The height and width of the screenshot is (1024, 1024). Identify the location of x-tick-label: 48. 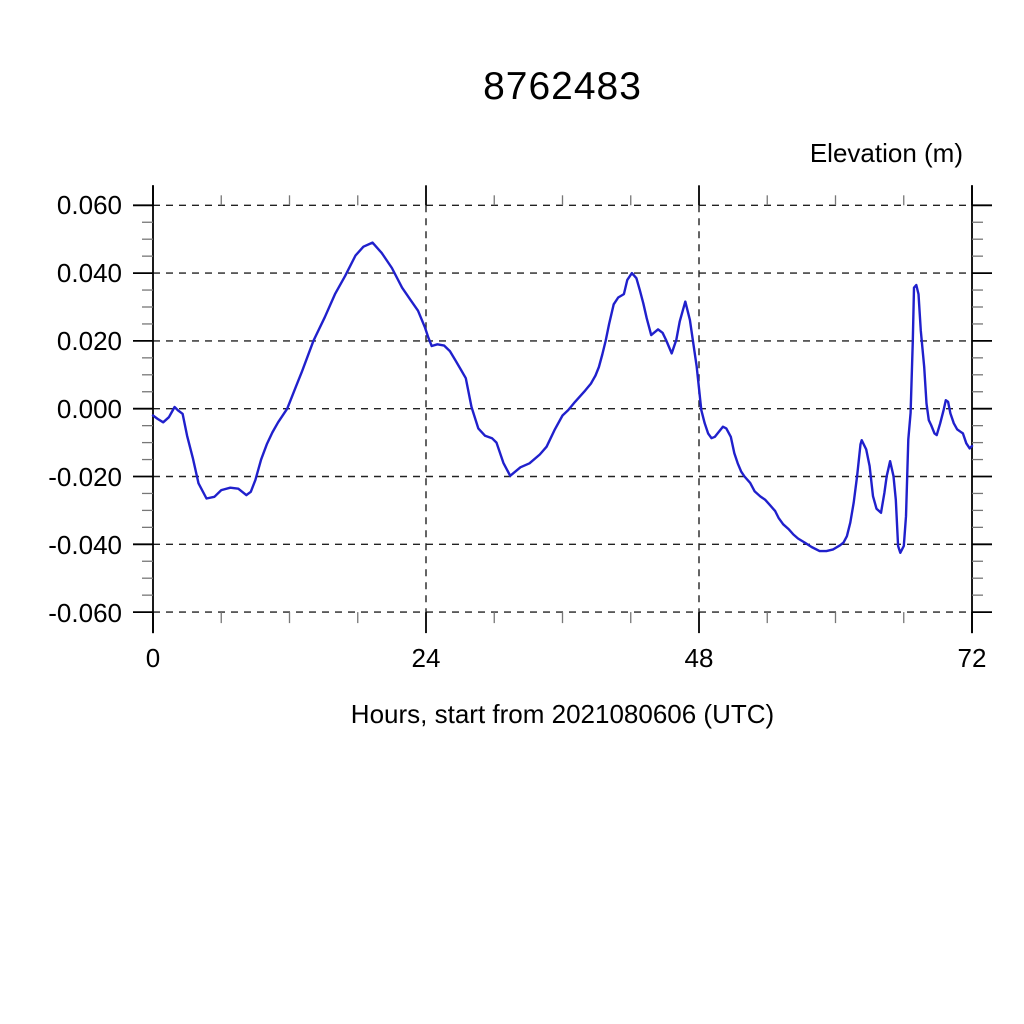
(699, 658).